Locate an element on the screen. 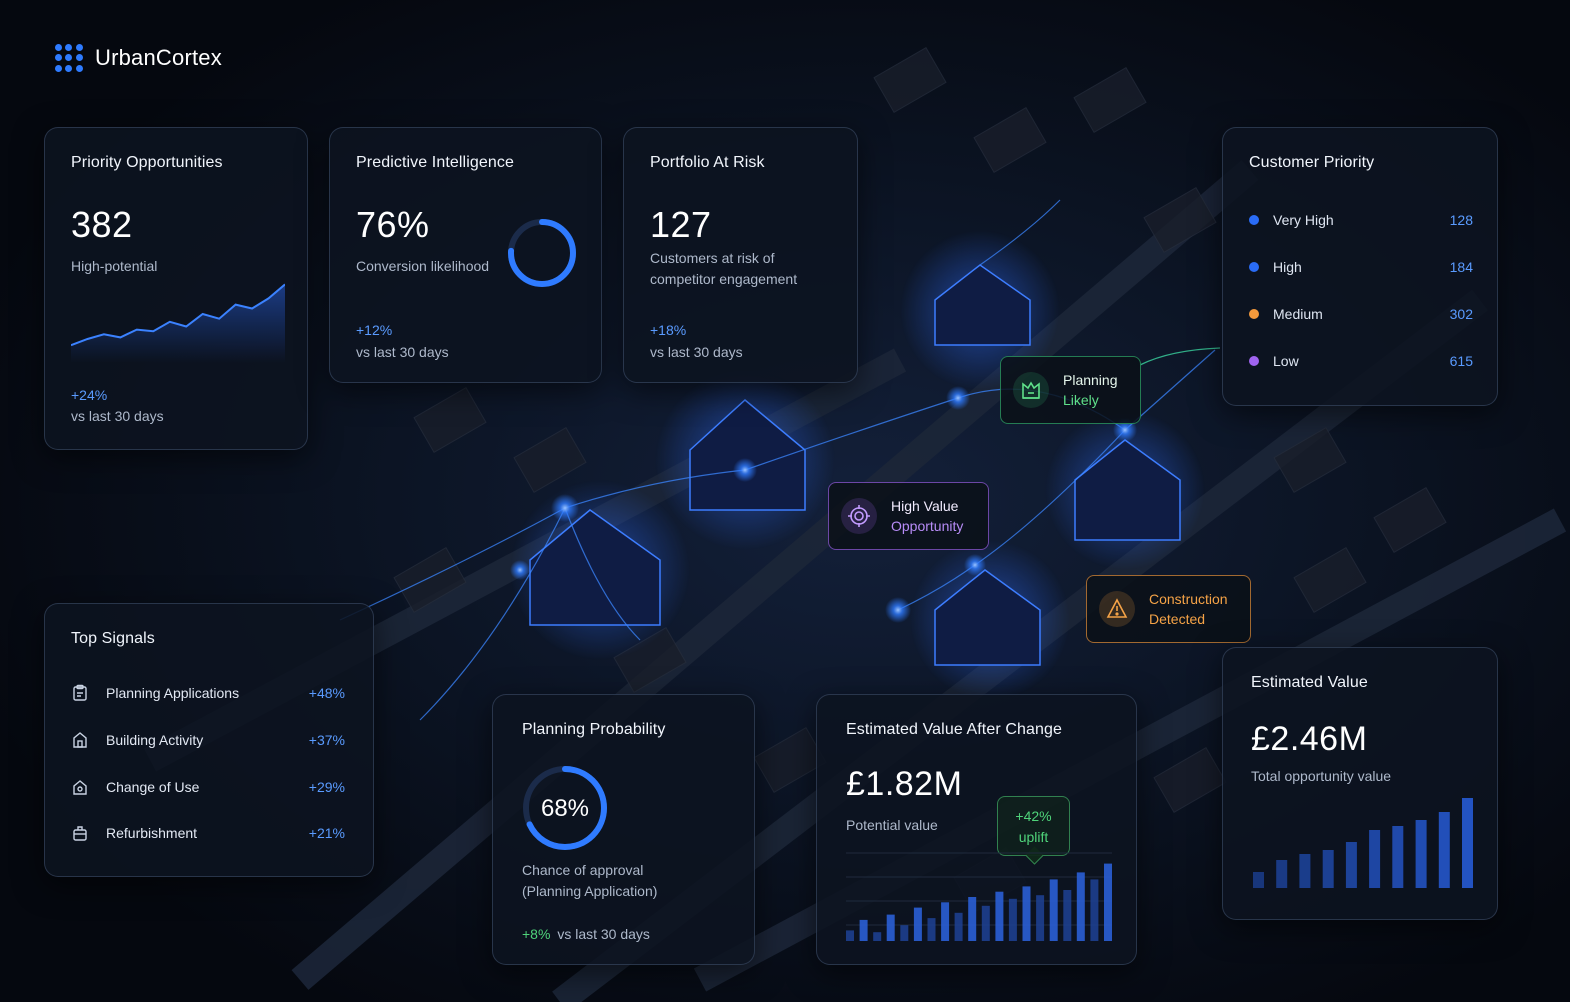 This screenshot has width=1570, height=1002. signal-row-change-of-use: Change of Use +29% is located at coordinates (208, 787).